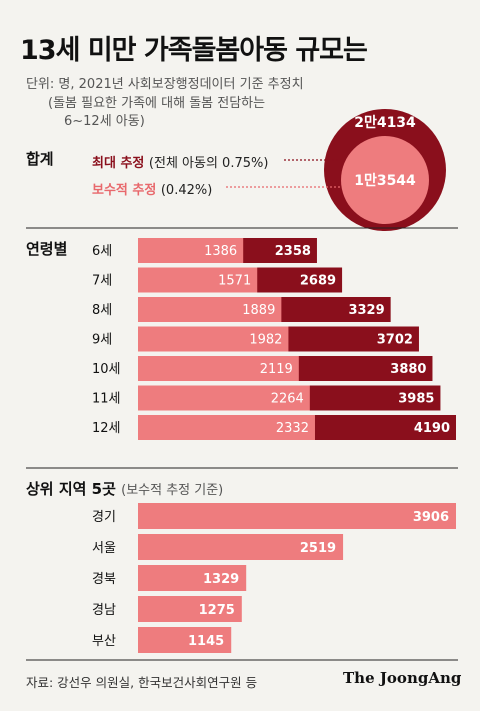 This screenshot has height=711, width=480. What do you see at coordinates (194, 50) in the screenshot?
I see `chart-title: 13세 미만 가족돌봄아동 규모는` at bounding box center [194, 50].